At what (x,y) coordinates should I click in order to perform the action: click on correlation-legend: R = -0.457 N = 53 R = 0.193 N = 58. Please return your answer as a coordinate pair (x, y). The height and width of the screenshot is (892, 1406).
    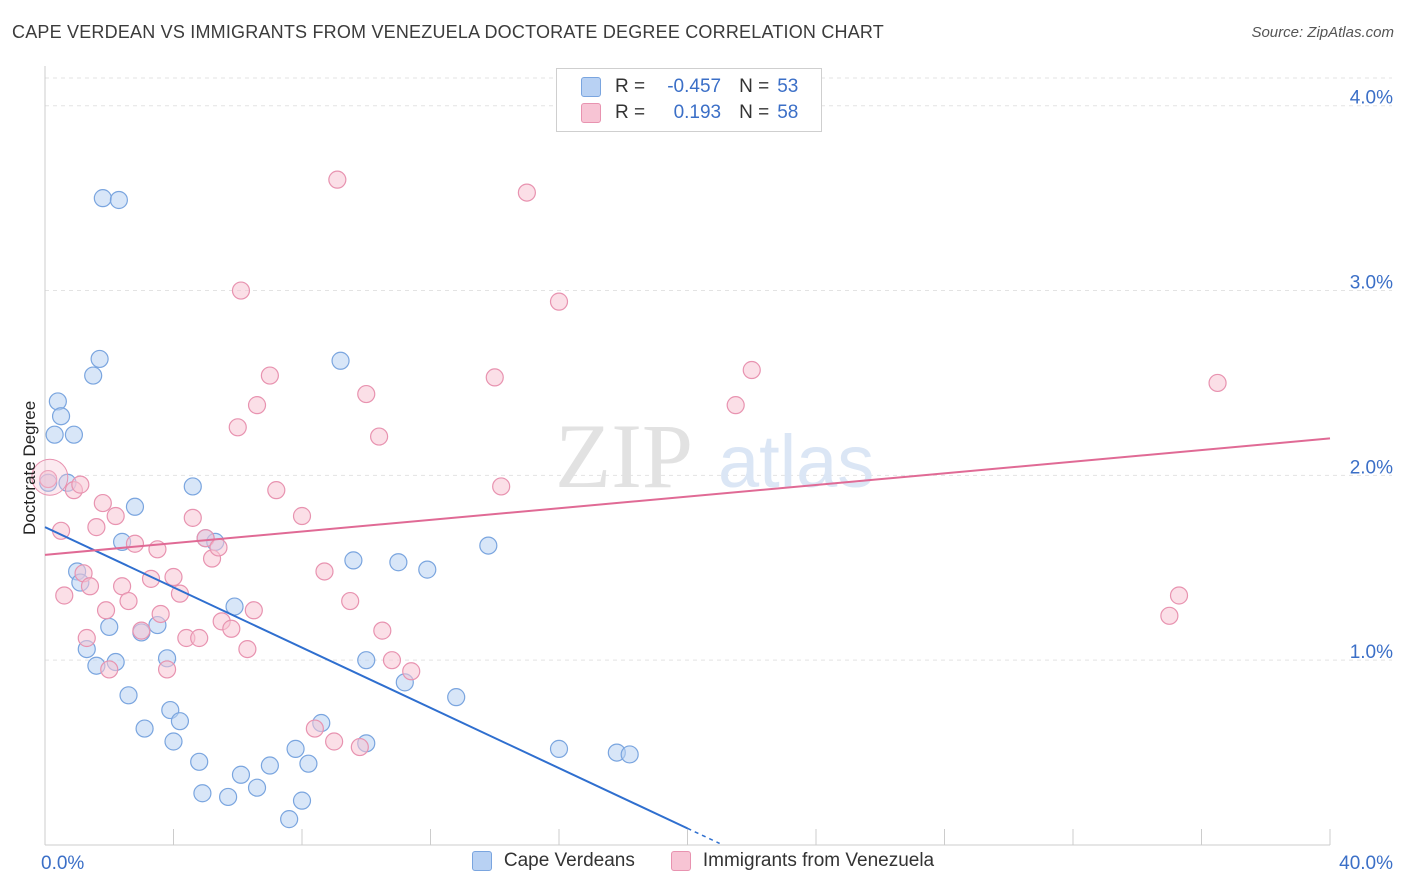
    Looking at the image, I should click on (689, 100).